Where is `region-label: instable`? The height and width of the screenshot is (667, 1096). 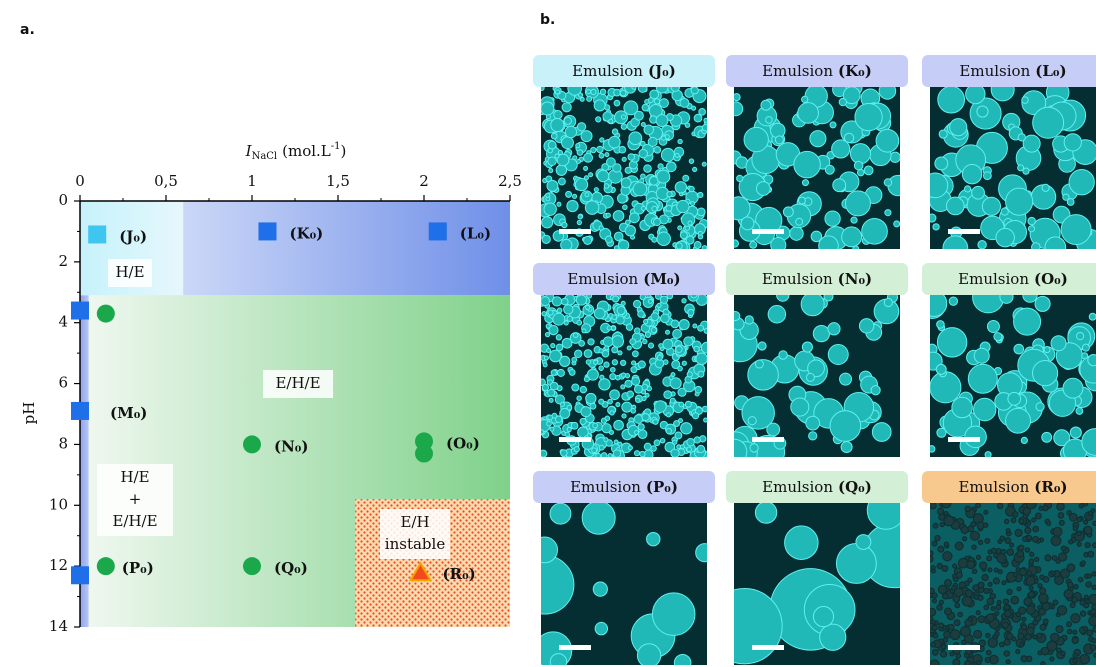 region-label: instable is located at coordinates (415, 544).